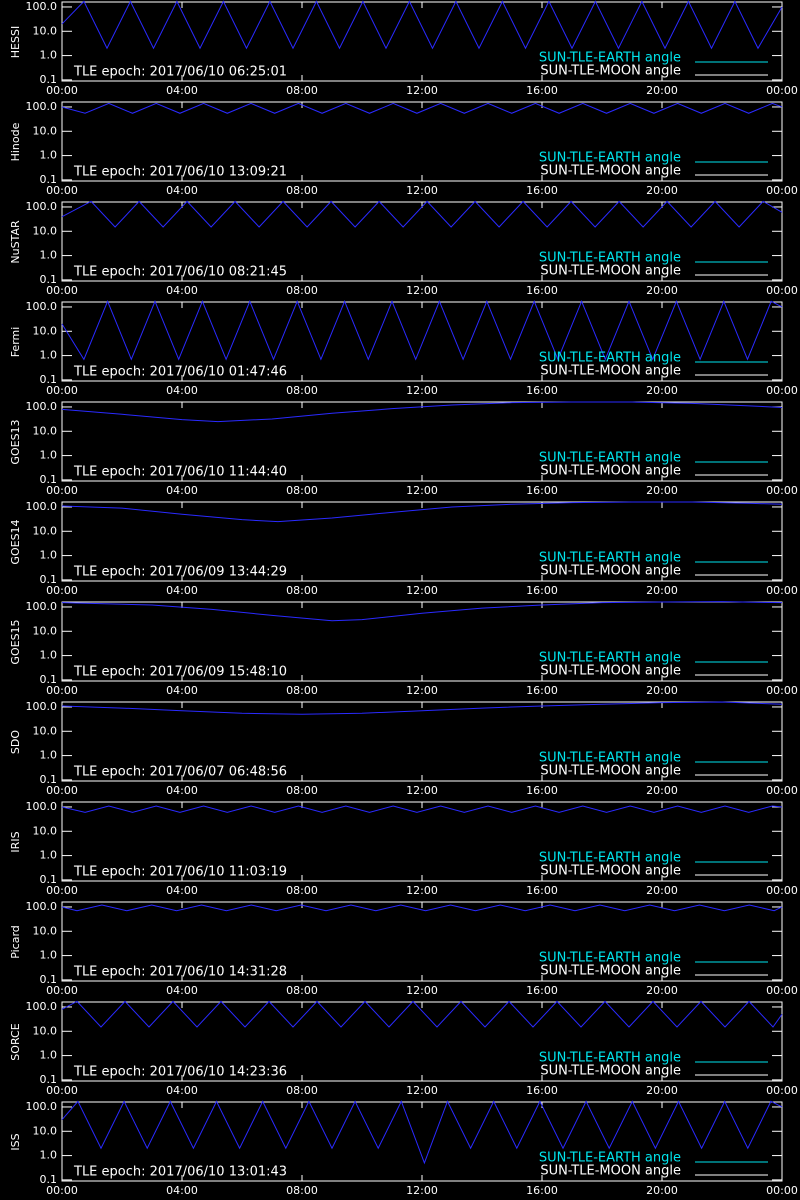 The image size is (800, 1200). I want to click on tle-epoch: TLE epoch: 2017/06/09 15:48:10, so click(180, 672).